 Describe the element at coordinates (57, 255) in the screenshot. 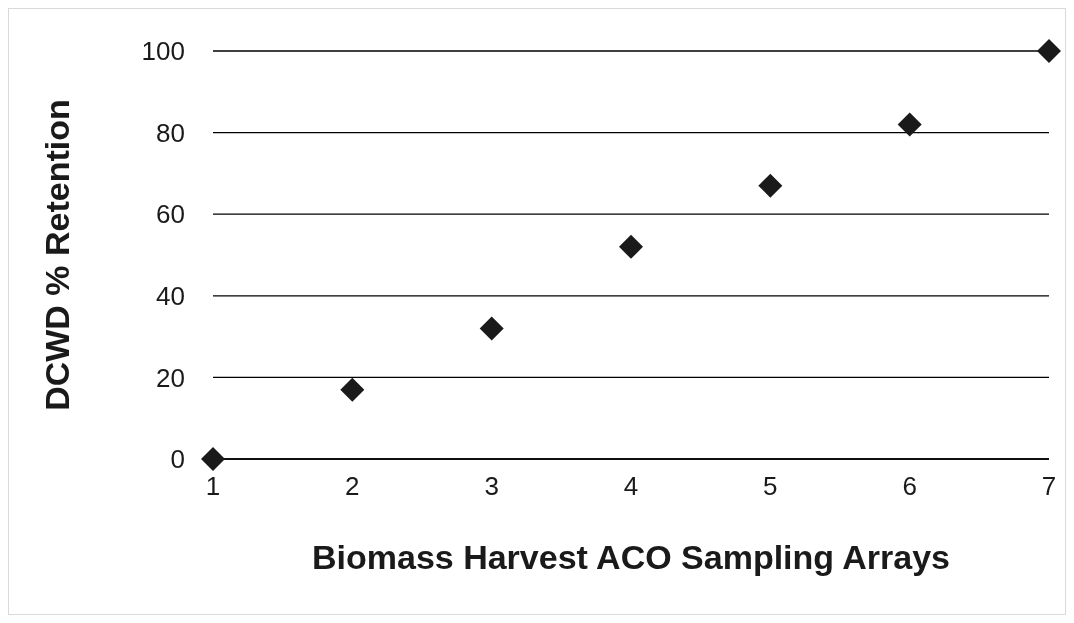

I see `y-axis-title: DCWD % Retention` at that location.